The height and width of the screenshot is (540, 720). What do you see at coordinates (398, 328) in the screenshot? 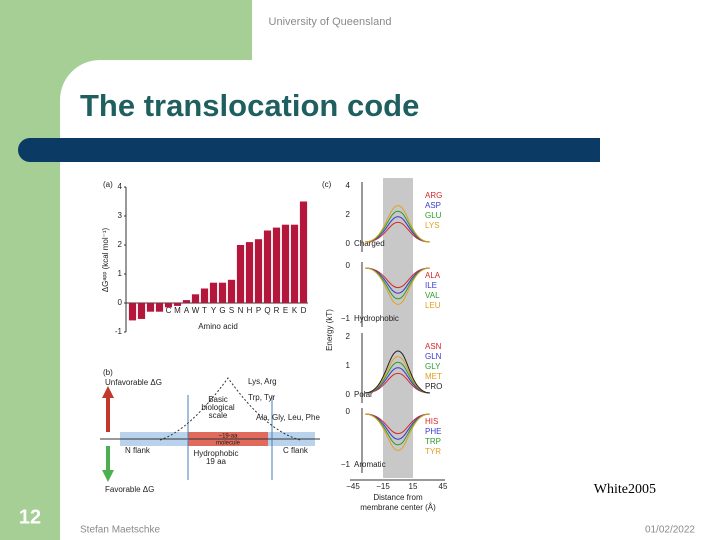
I see `membrane-band` at bounding box center [398, 328].